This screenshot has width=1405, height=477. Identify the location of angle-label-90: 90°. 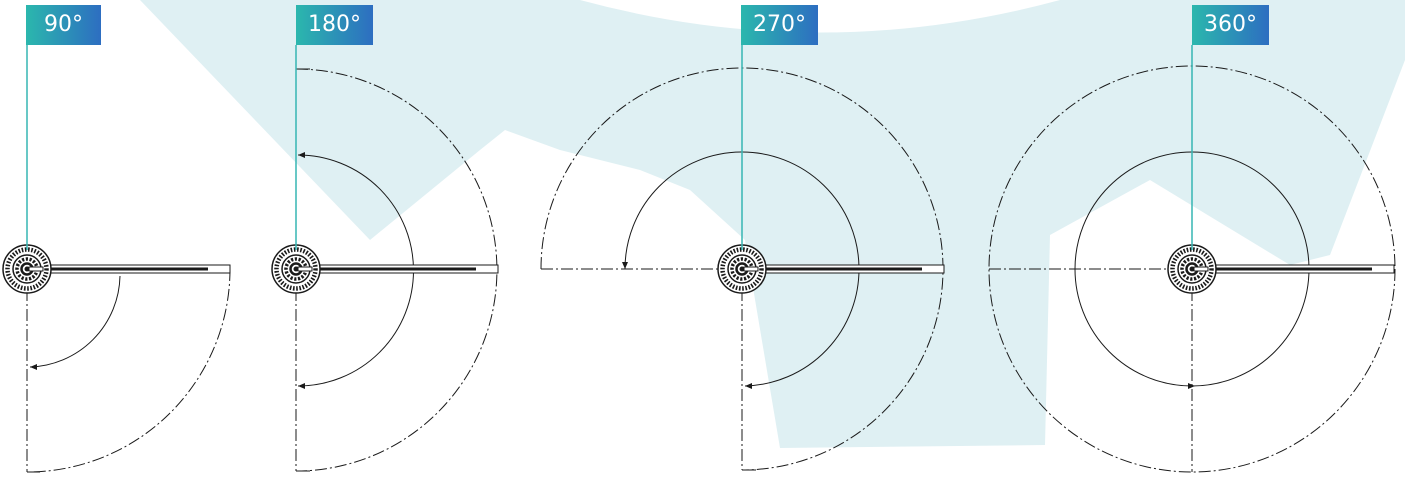
(63, 24).